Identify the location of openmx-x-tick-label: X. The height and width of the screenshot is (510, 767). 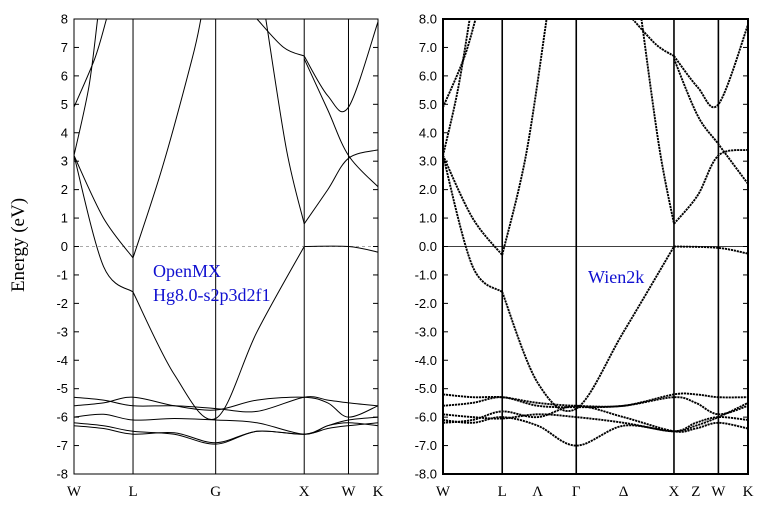
(304, 492).